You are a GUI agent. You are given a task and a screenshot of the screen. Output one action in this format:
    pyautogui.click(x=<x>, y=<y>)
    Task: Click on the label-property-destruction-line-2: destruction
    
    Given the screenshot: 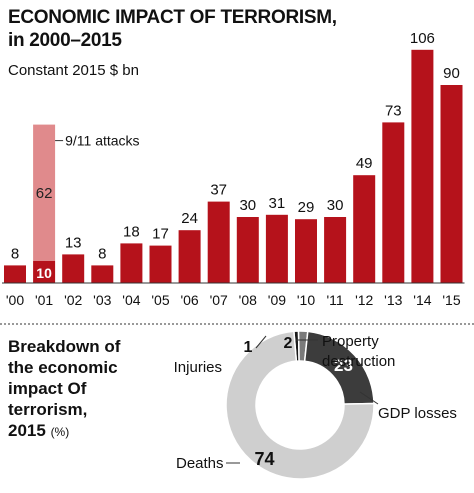 What is the action you would take?
    pyautogui.click(x=358, y=361)
    